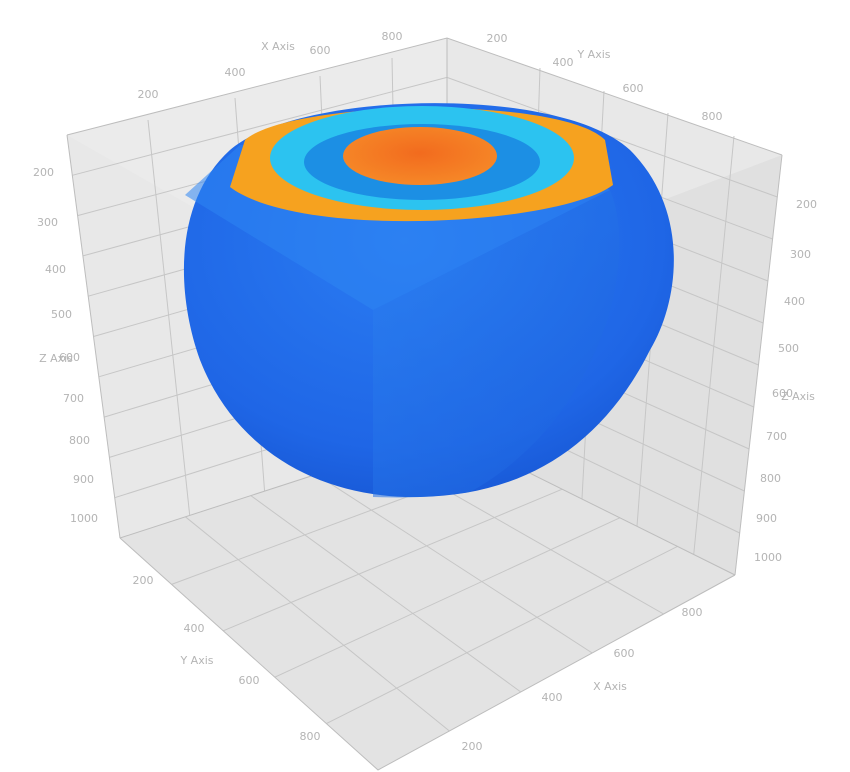 The width and height of the screenshot is (850, 772). Describe the element at coordinates (770, 478) in the screenshot. I see `z-right-tick-label: 800` at that location.